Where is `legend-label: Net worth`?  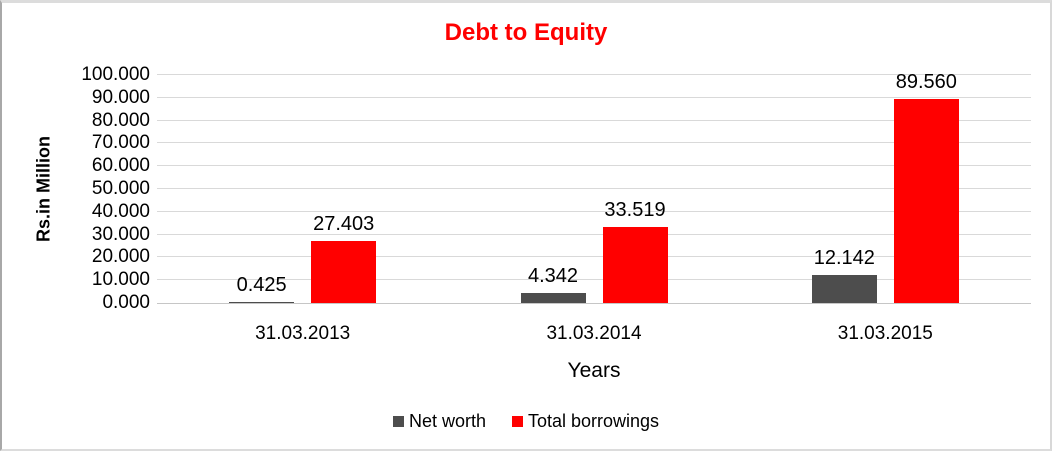 legend-label: Net worth is located at coordinates (447, 421).